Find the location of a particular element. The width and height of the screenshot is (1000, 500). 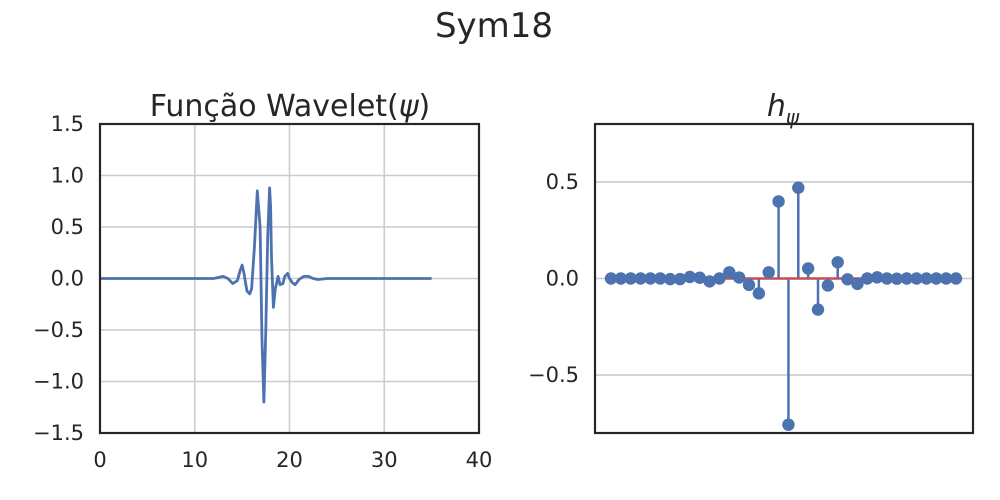

filter-stems is located at coordinates (783, 306).